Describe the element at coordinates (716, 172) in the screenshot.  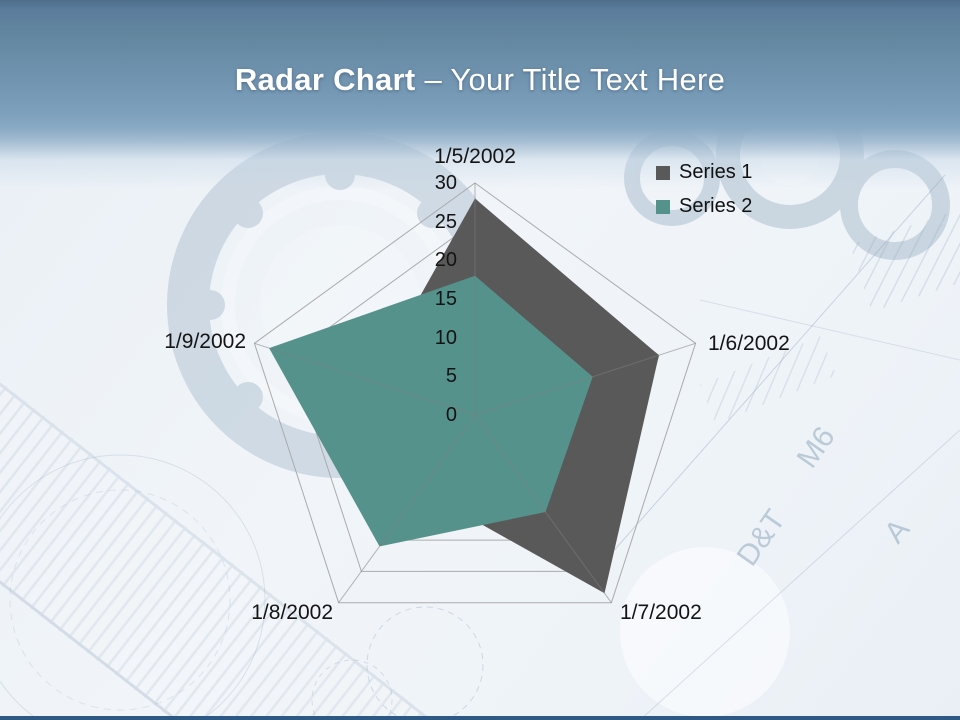
I see `series-1-label: Series 1` at that location.